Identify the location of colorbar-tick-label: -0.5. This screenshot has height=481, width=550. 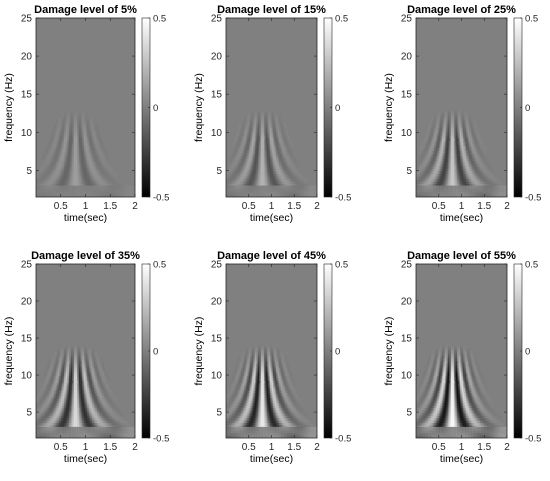
(161, 198).